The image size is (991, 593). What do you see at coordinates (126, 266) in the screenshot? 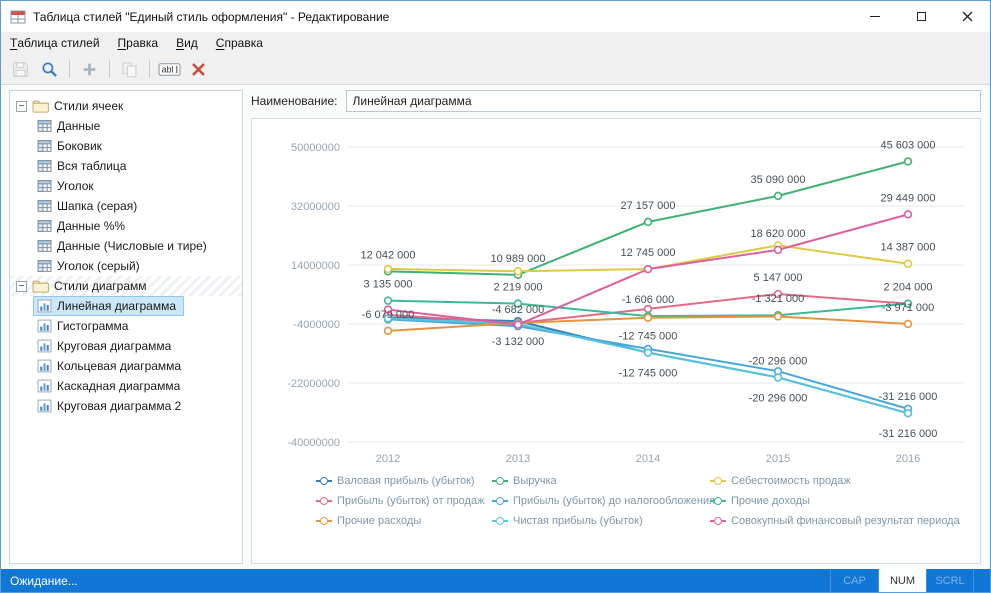
I see `tree-item: Уголок (серый)` at bounding box center [126, 266].